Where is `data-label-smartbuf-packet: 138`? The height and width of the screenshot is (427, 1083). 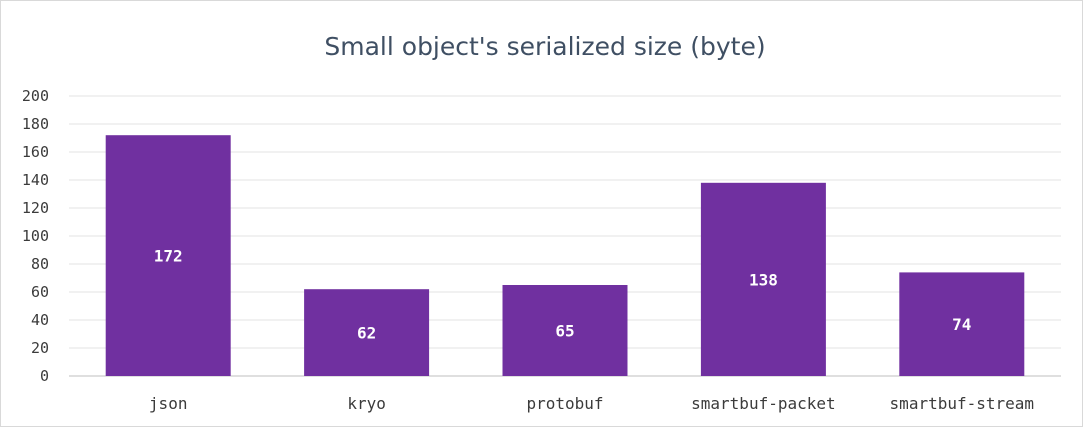 data-label-smartbuf-packet: 138 is located at coordinates (763, 279).